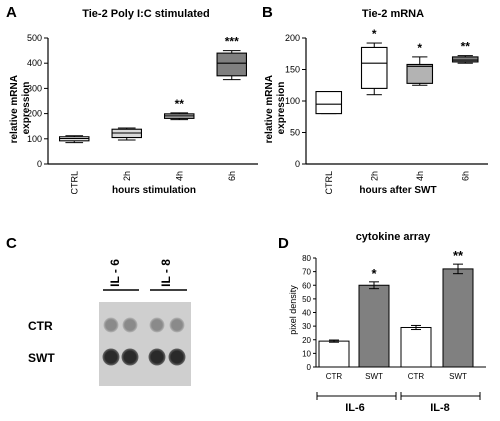  I want to click on panel-b-y-tick-label: 150, so click(292, 70).